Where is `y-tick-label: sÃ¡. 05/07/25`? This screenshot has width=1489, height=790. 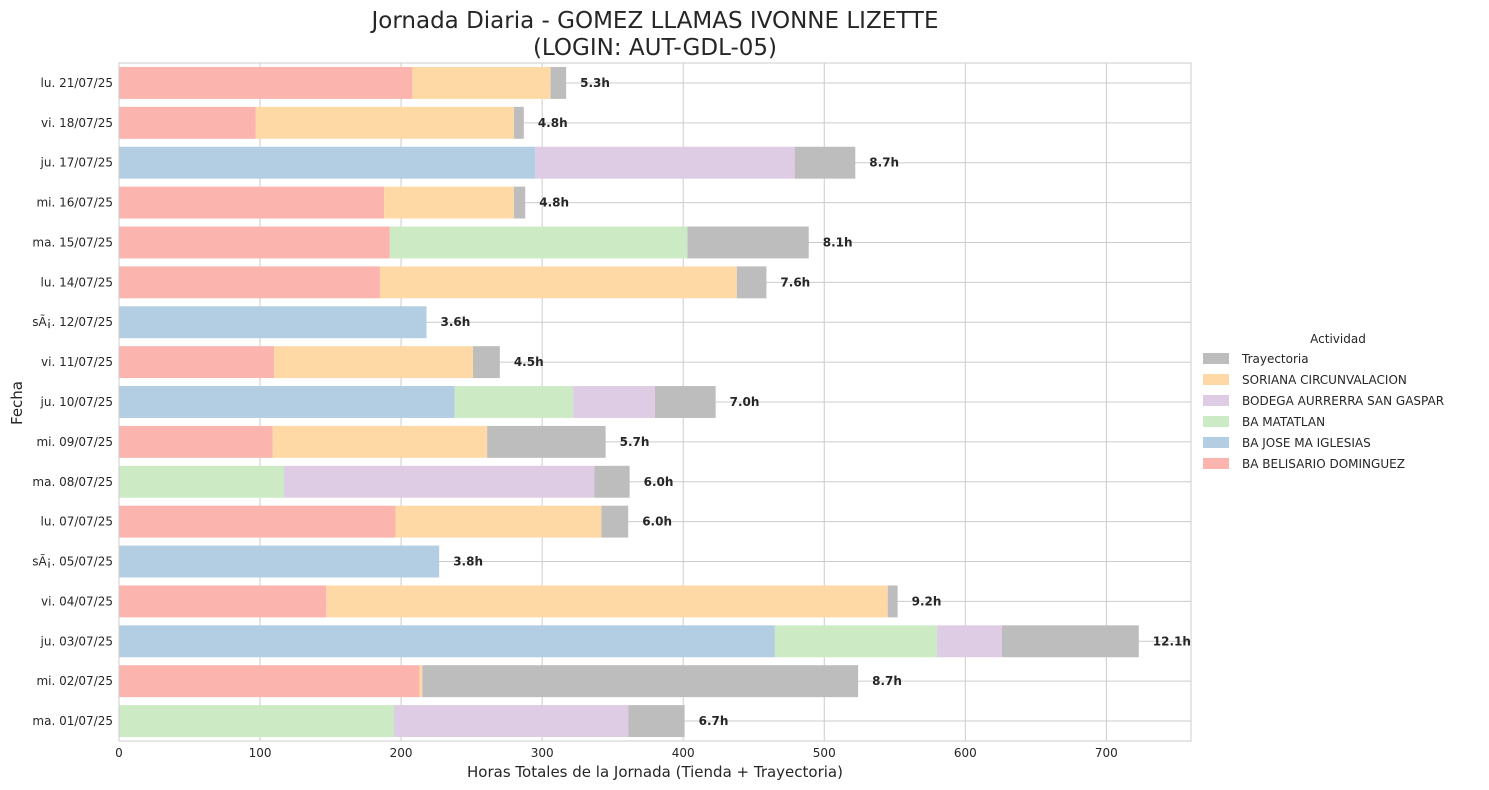
y-tick-label: sÃ¡. 05/07/25 is located at coordinates (72, 561).